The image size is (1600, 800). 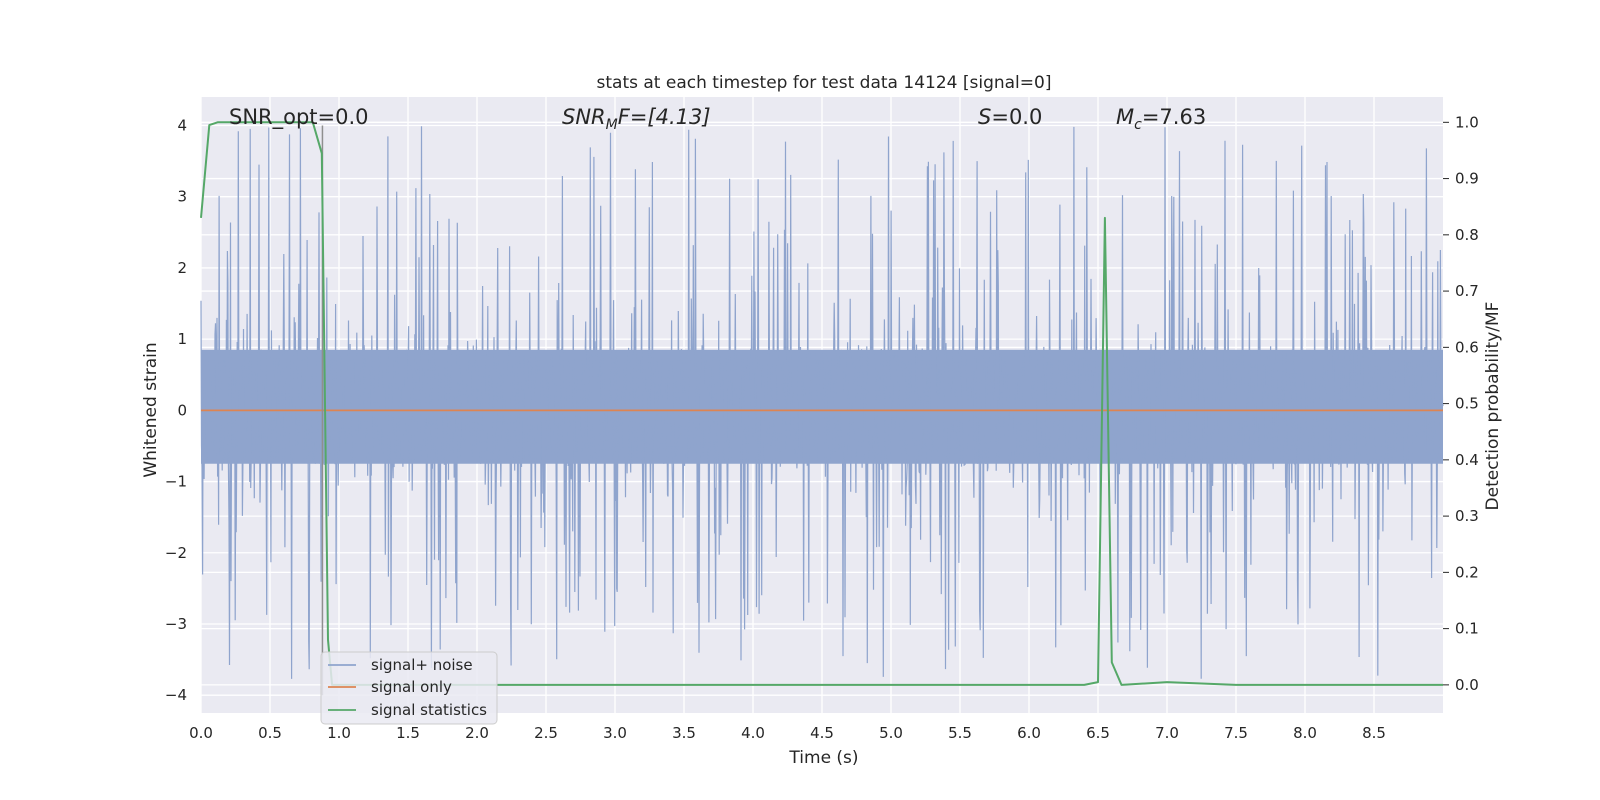 I want to click on x-tick-label: 0.5, so click(x=270, y=733).